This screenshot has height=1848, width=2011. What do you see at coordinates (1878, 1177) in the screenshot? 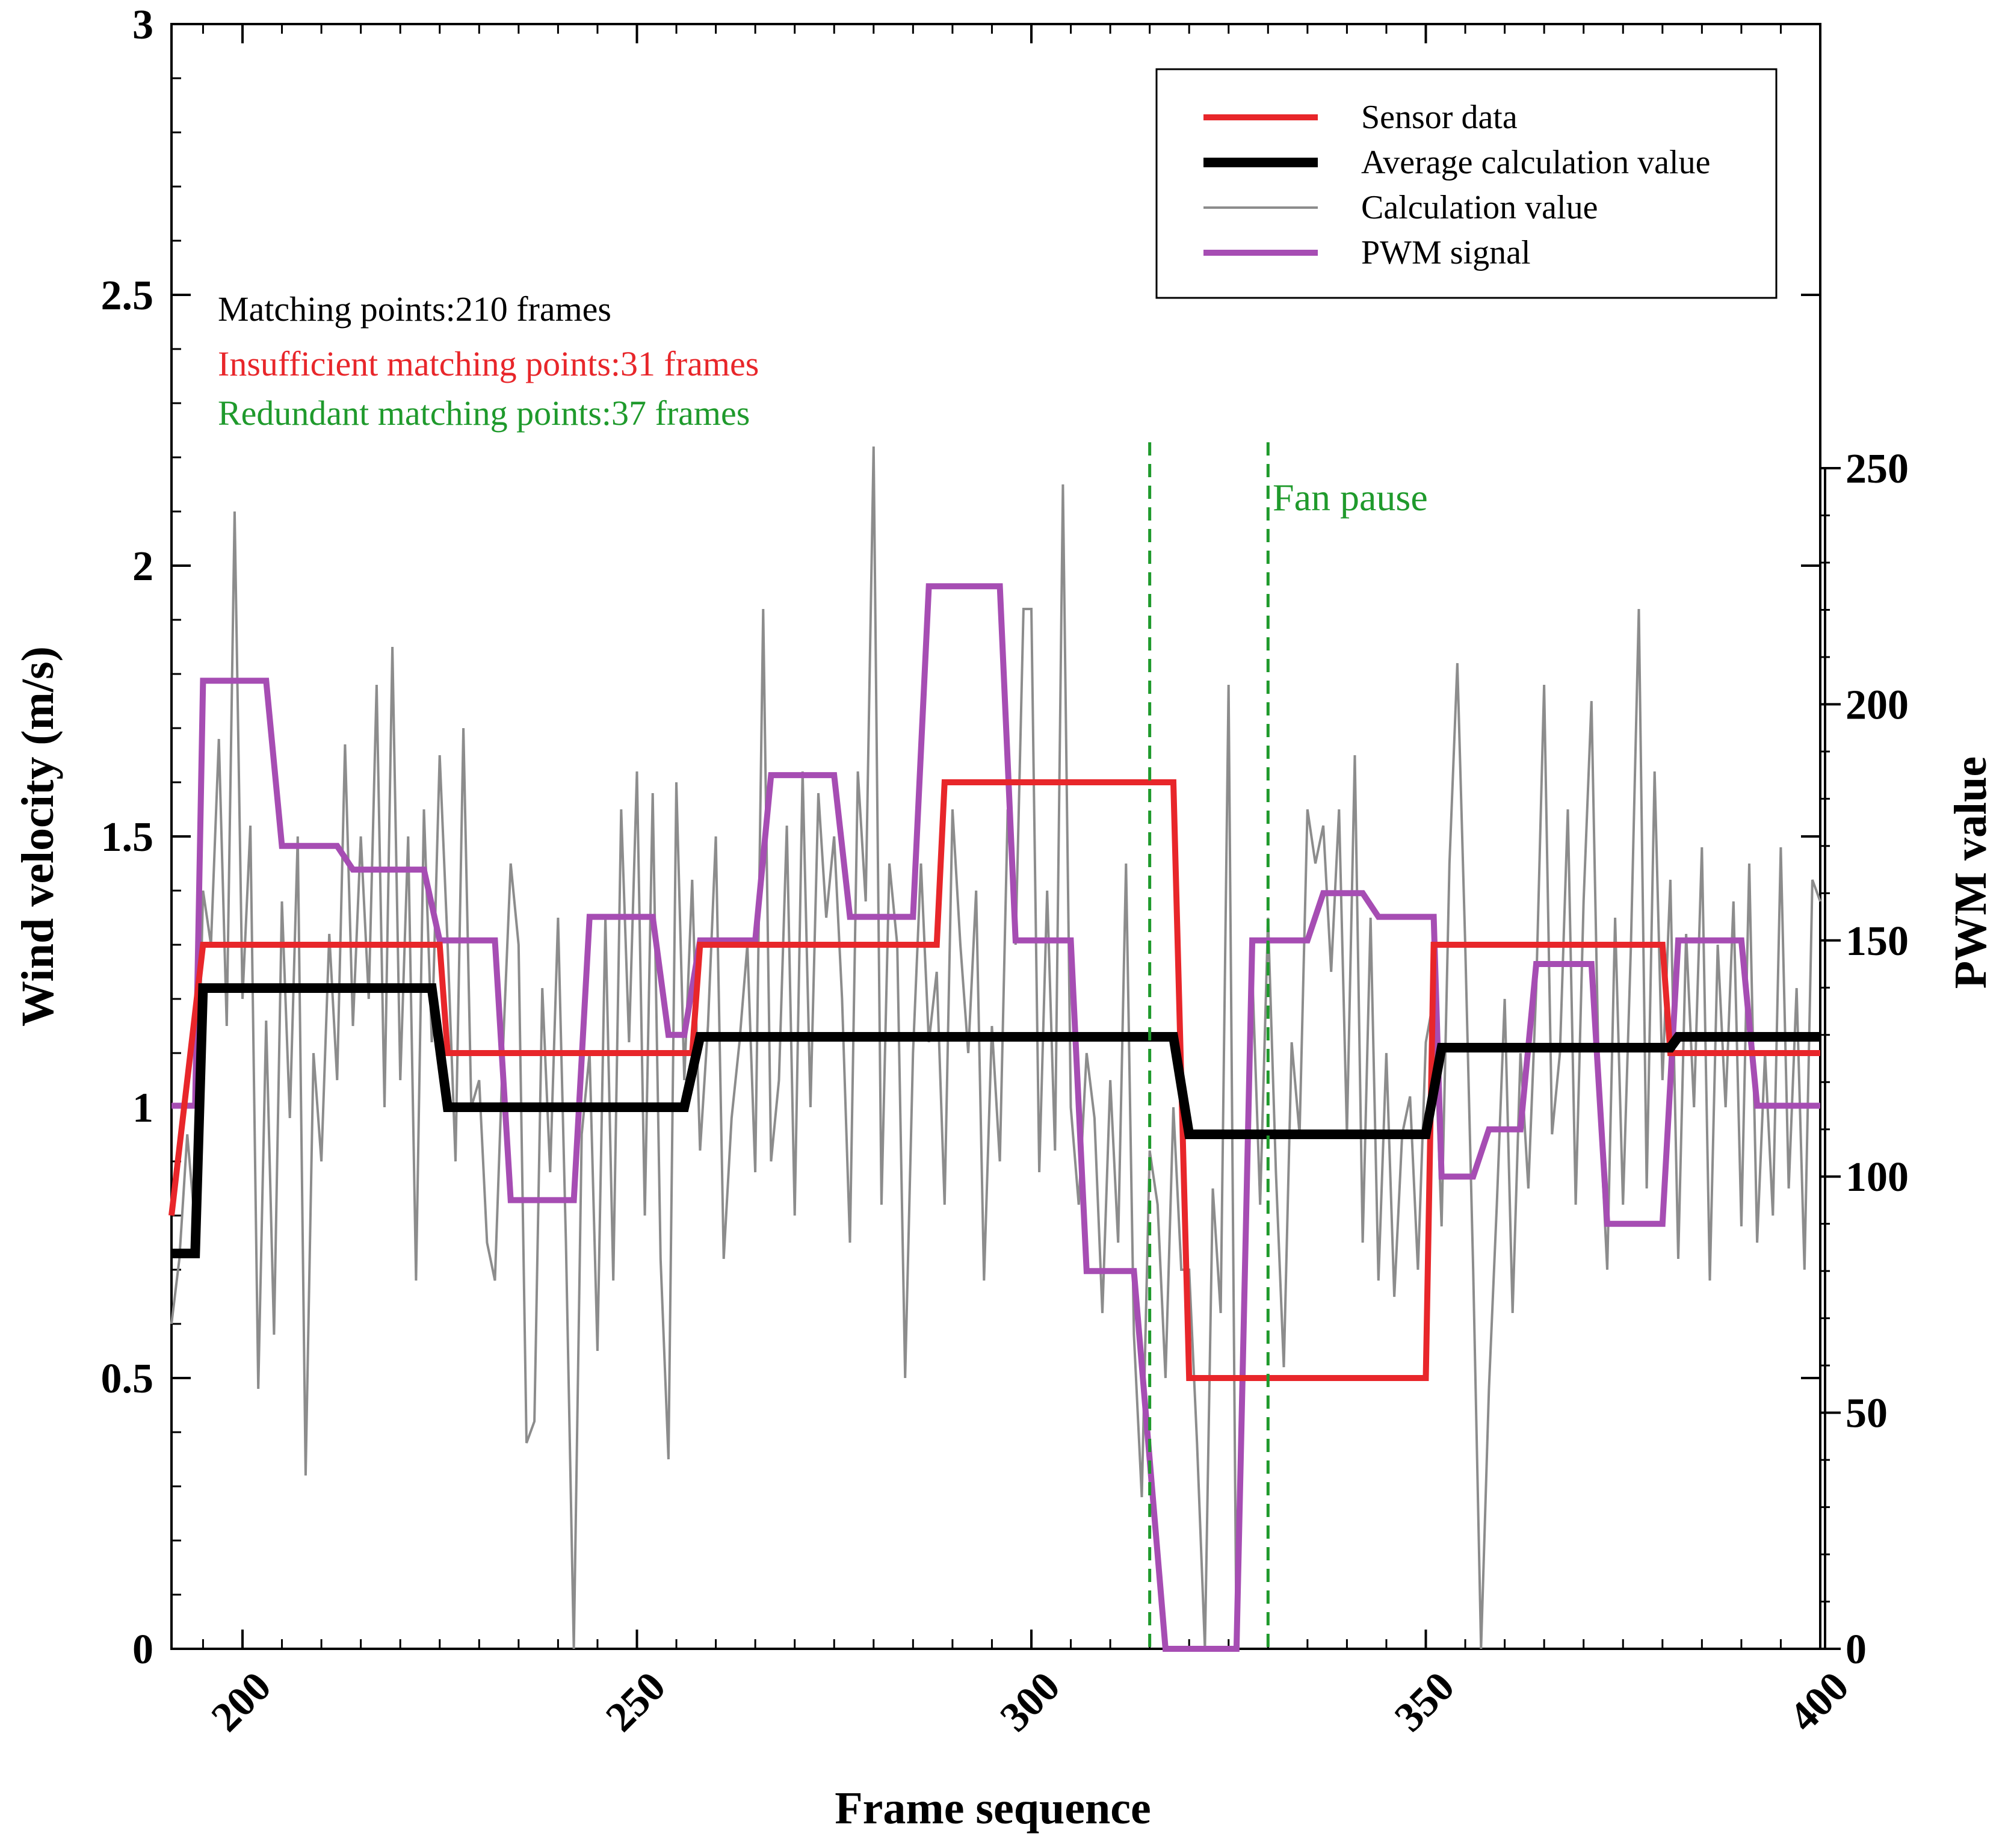
I see `y-right-tick-label: 100` at bounding box center [1878, 1177].